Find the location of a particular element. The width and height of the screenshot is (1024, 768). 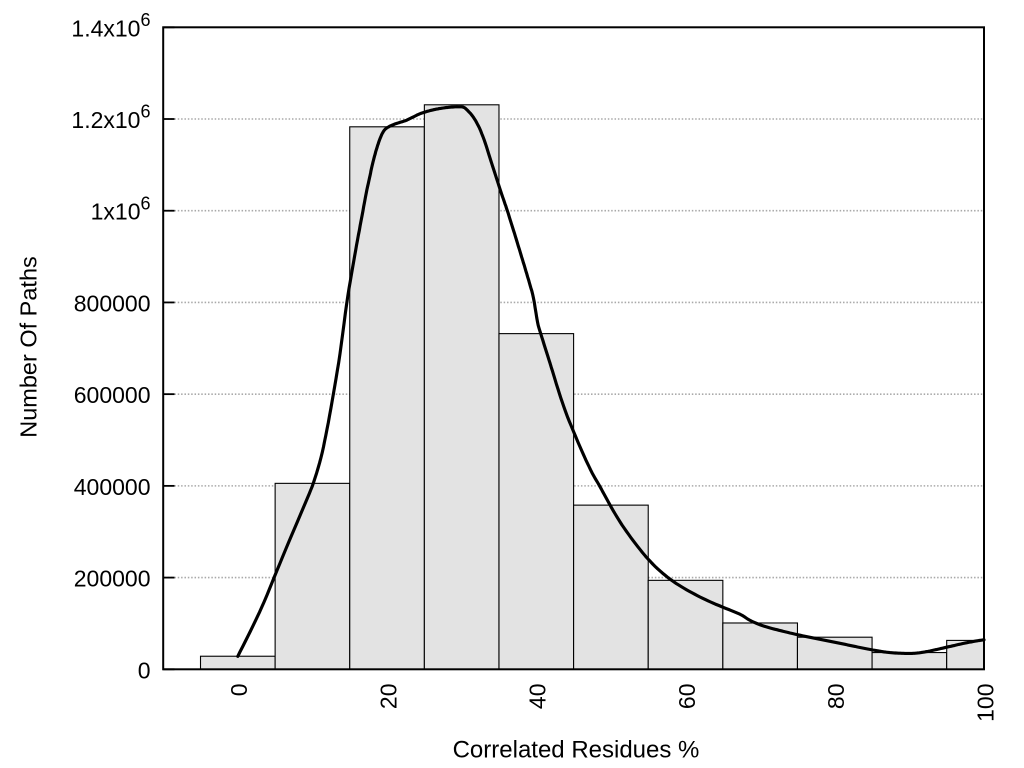

svg-text: 600000 is located at coordinates (112, 395).